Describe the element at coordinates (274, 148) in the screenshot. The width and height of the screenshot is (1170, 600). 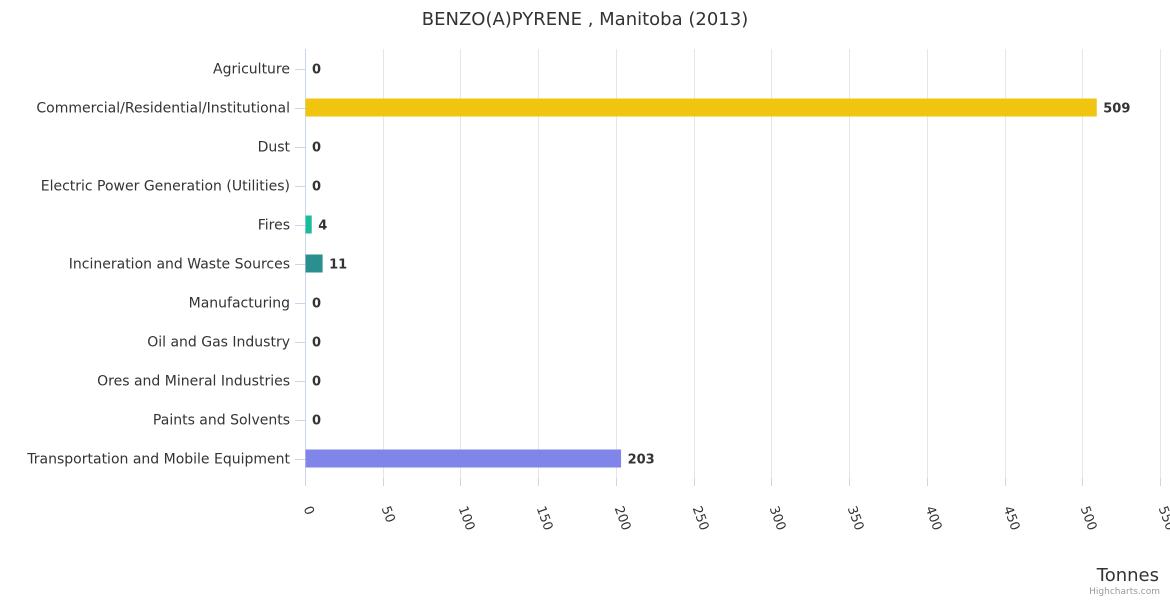
I see `category-label: Dust` at that location.